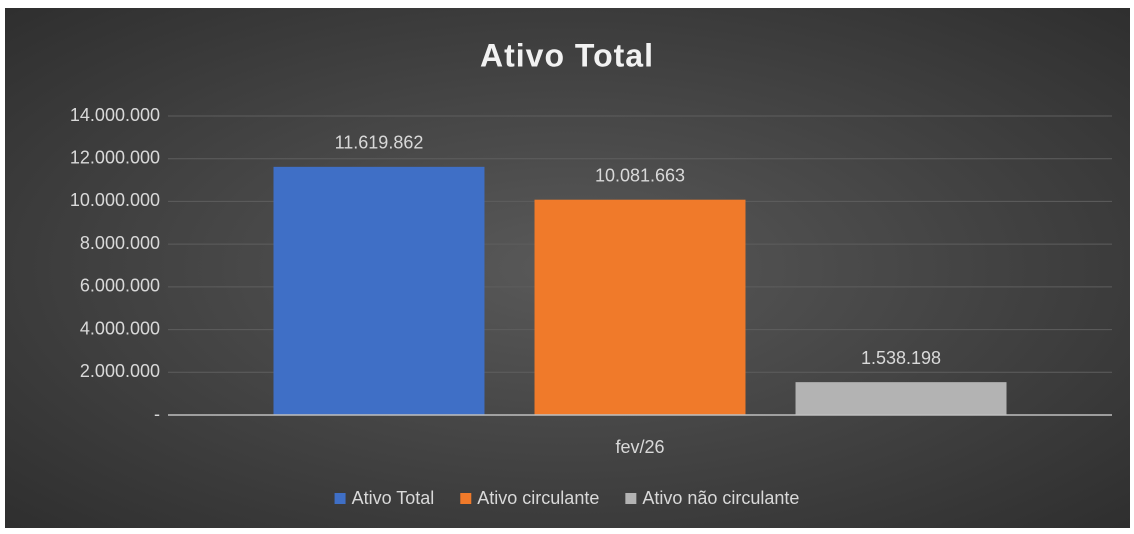 Image resolution: width=1134 pixels, height=534 pixels. What do you see at coordinates (115, 157) in the screenshot?
I see `y-tick-label: 12.000.000` at bounding box center [115, 157].